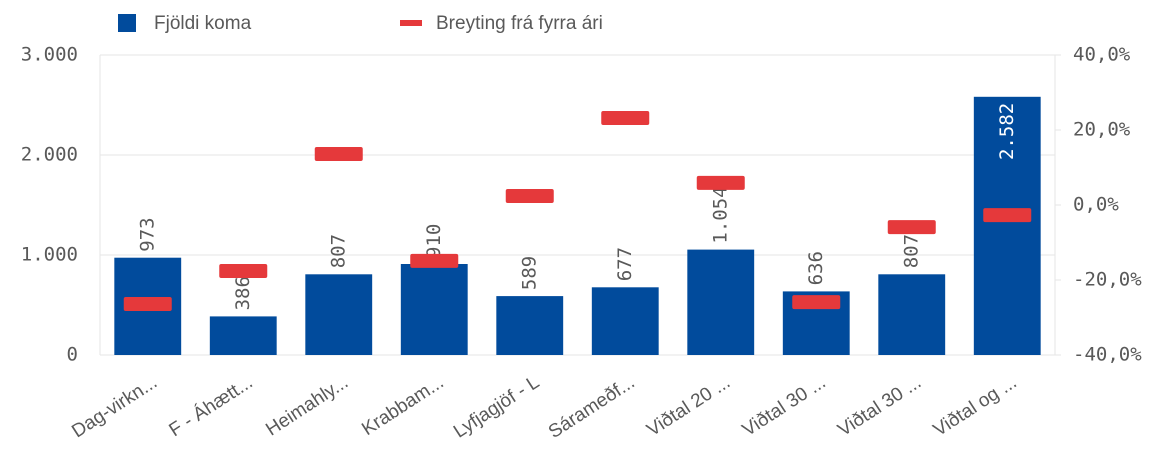 The image size is (1157, 451). Describe the element at coordinates (243, 293) in the screenshot. I see `value-label: 386` at that location.